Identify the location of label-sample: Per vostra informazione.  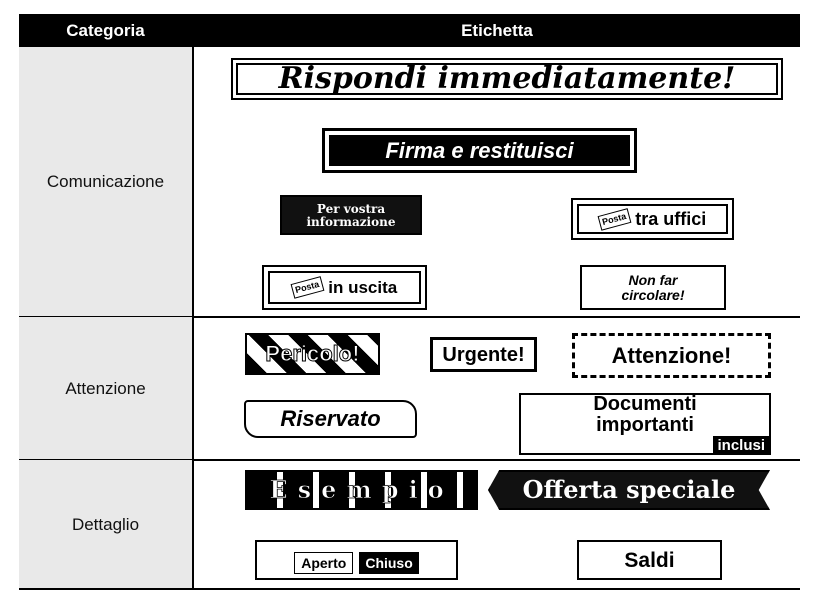
(351, 215).